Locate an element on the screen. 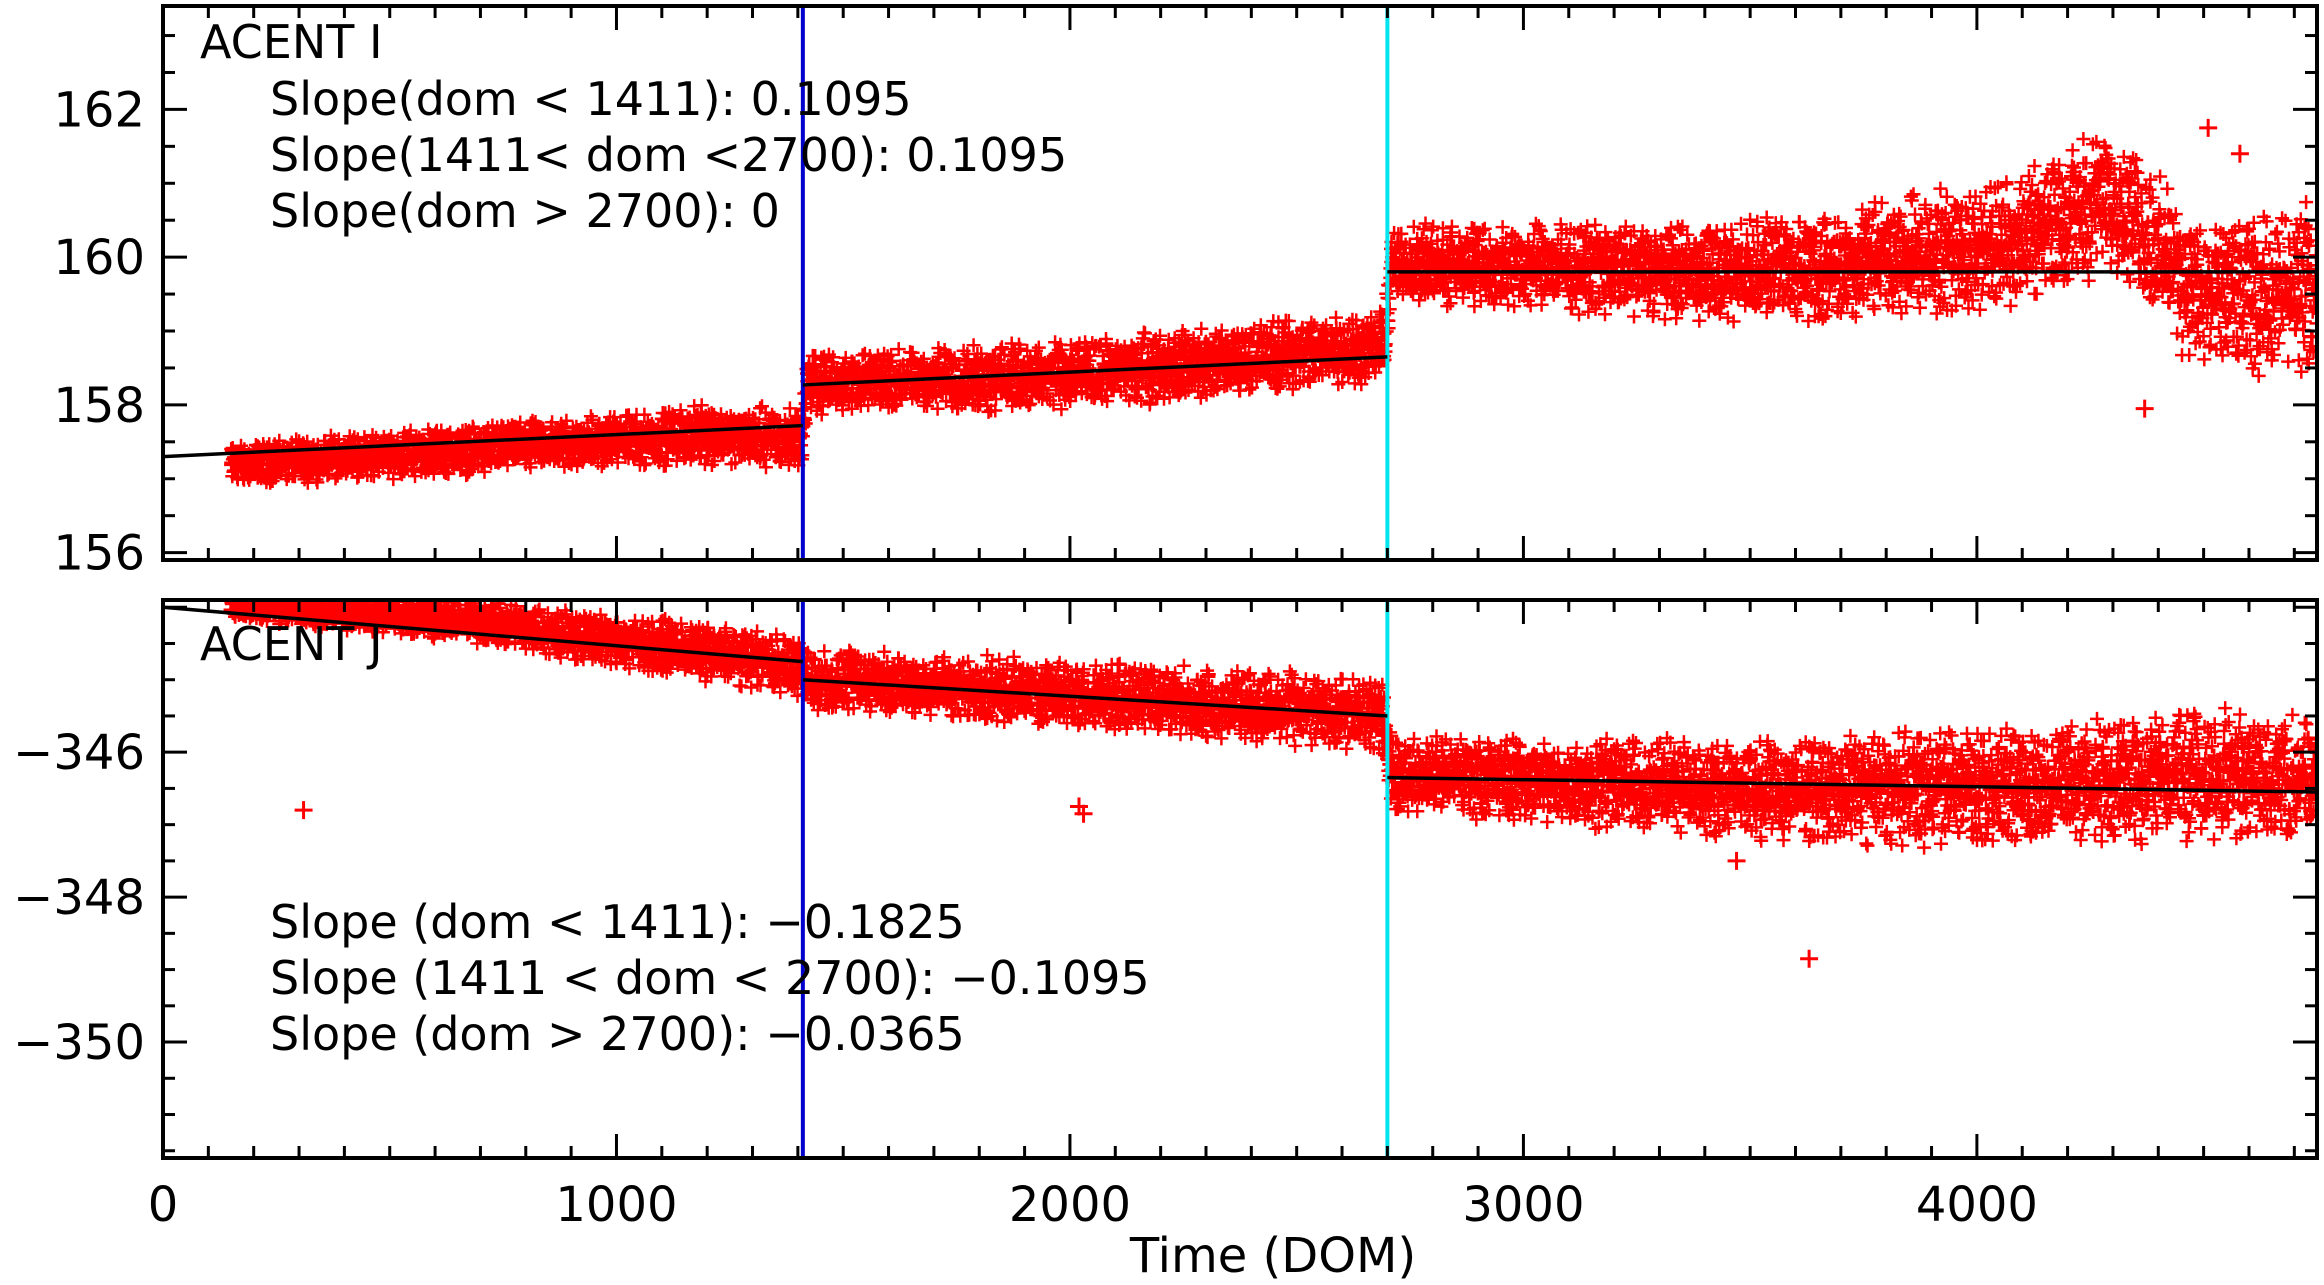  x-tick-label: 2000 is located at coordinates (1070, 1205).